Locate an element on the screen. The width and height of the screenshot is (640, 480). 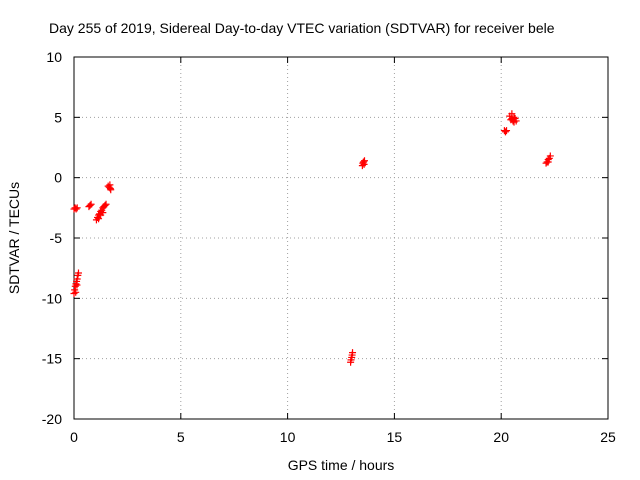
x-tick-labels: 0 5 10 15 20 25 is located at coordinates (343, 437).